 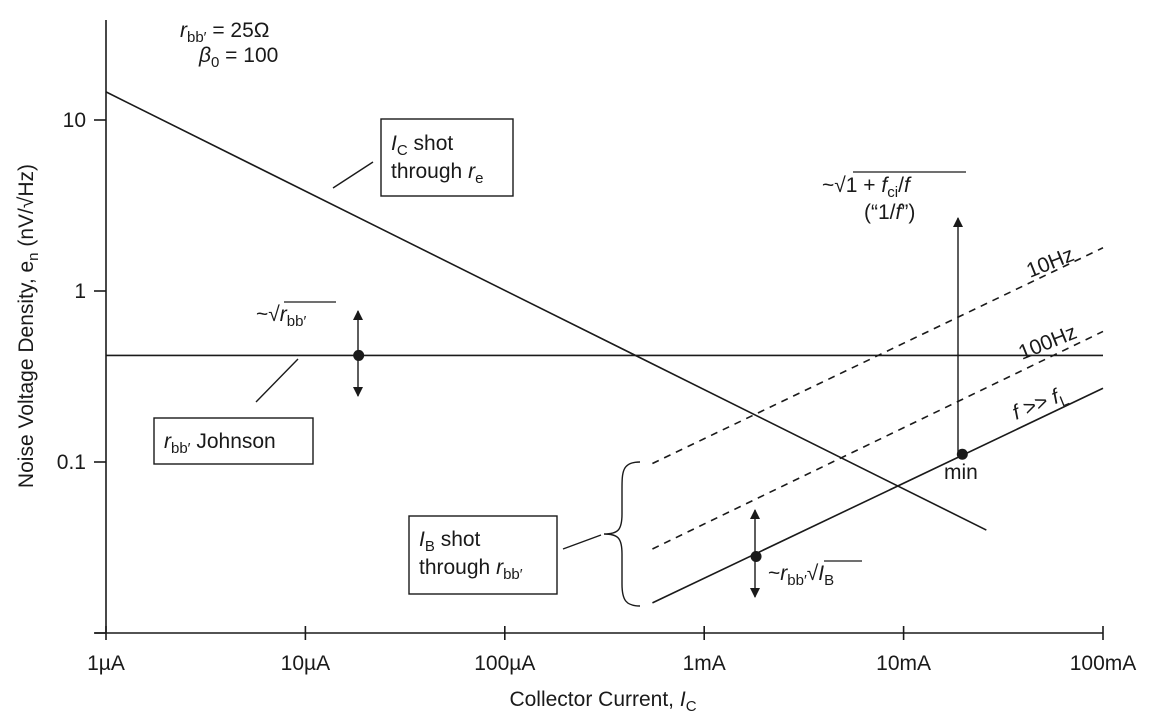 What do you see at coordinates (71, 462) in the screenshot?
I see `y-tick-label-2: 0.1` at bounding box center [71, 462].